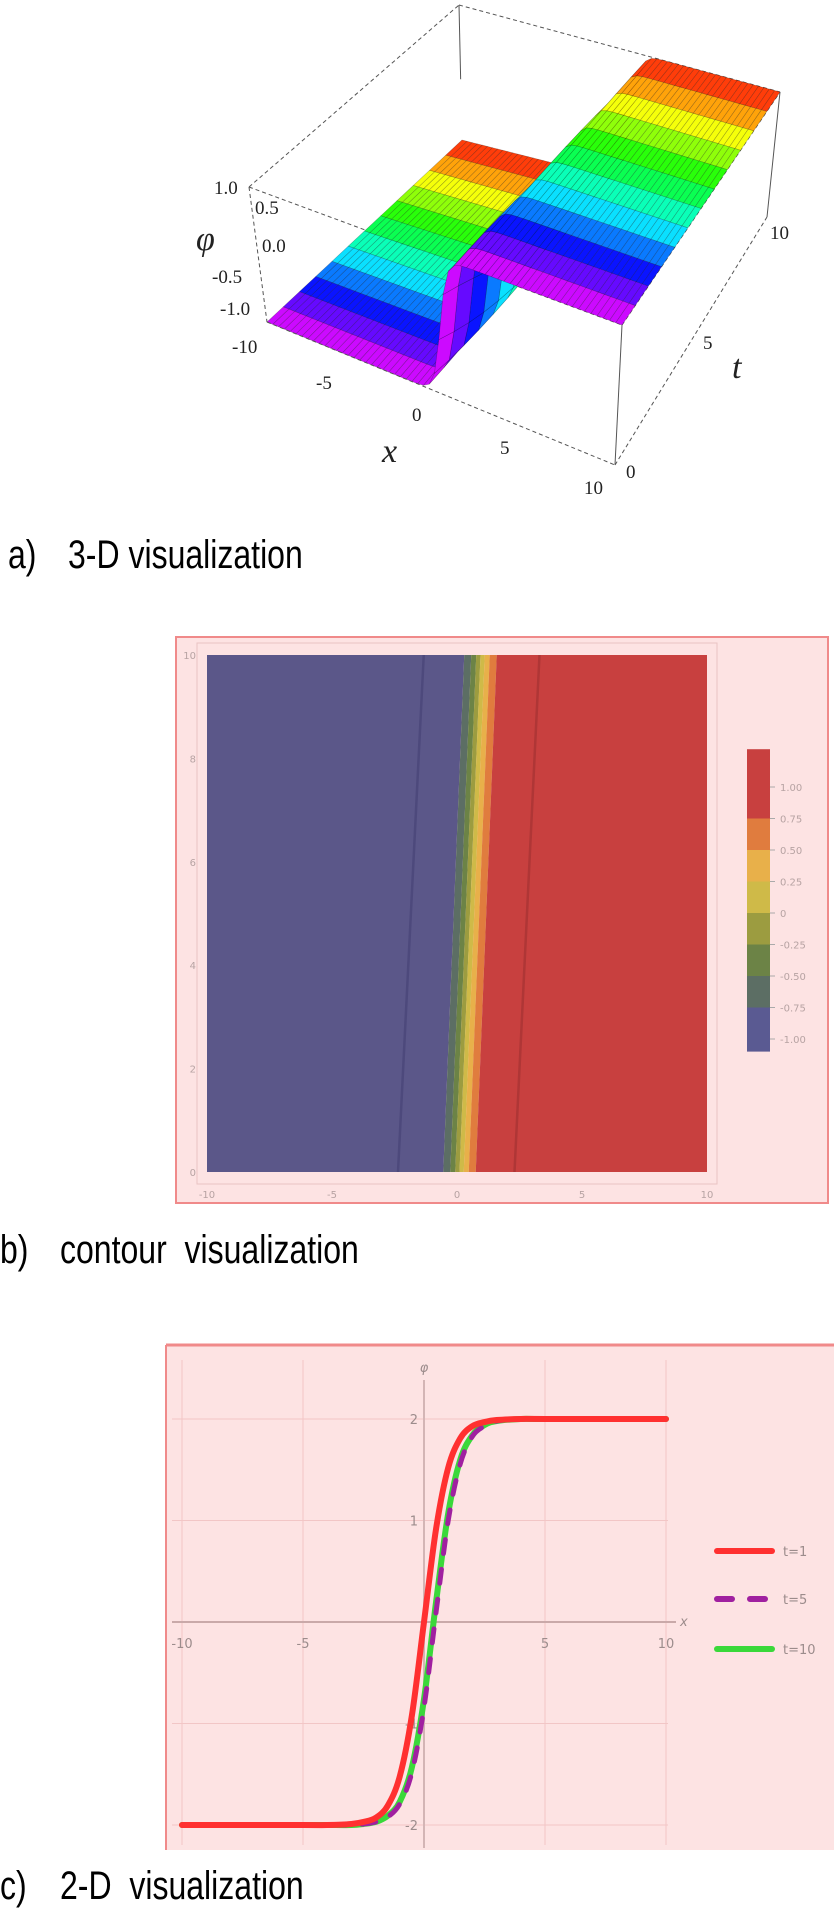 Image resolution: width=834 pixels, height=1911 pixels. Describe the element at coordinates (185, 555) in the screenshot. I see `caption-a-text: 3-D visualization` at that location.